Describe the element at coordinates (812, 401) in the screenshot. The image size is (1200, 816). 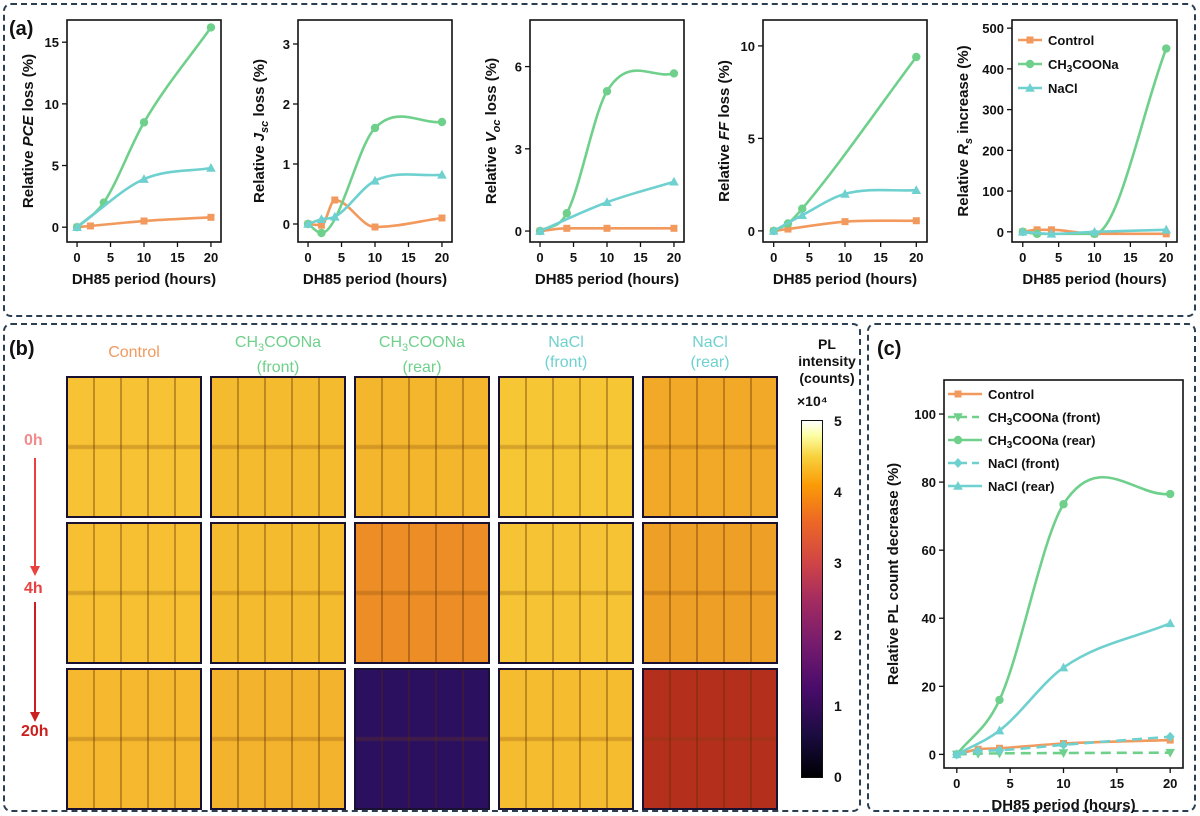
I see `colorbar-exponent: ×10⁴` at that location.